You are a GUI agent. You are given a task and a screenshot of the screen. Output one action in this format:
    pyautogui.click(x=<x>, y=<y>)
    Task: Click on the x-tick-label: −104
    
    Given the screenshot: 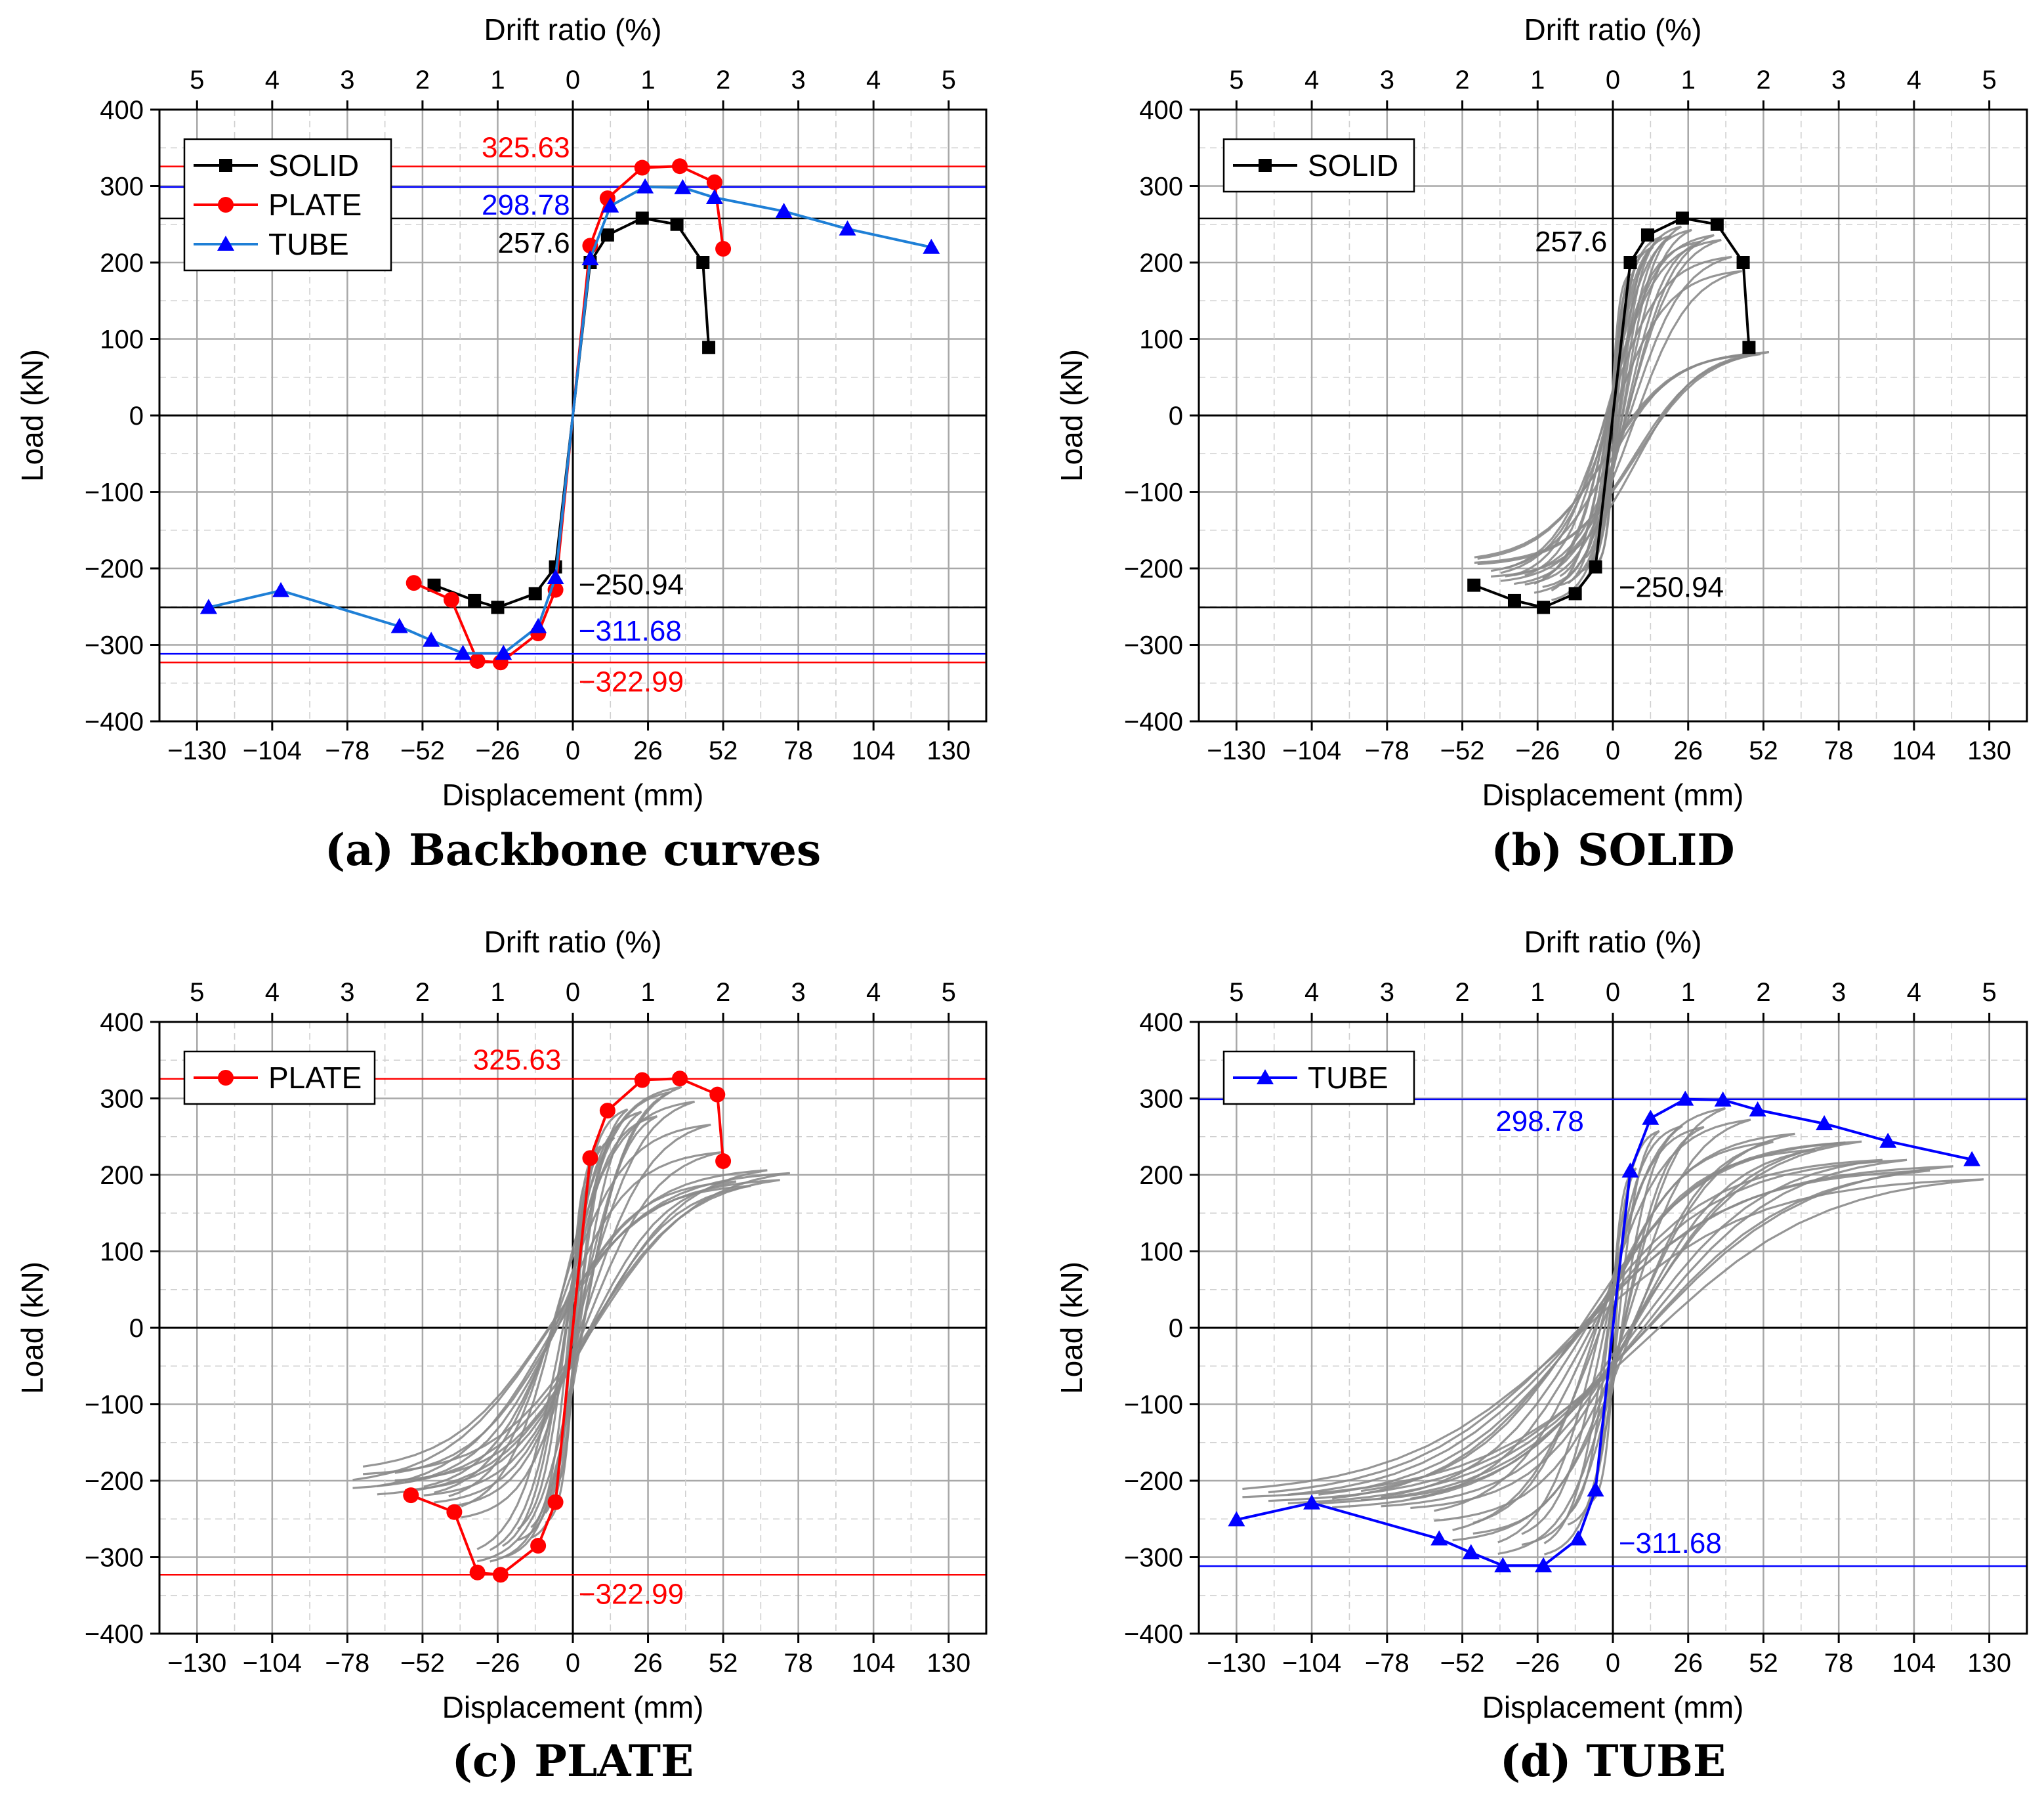 What is the action you would take?
    pyautogui.click(x=1311, y=750)
    